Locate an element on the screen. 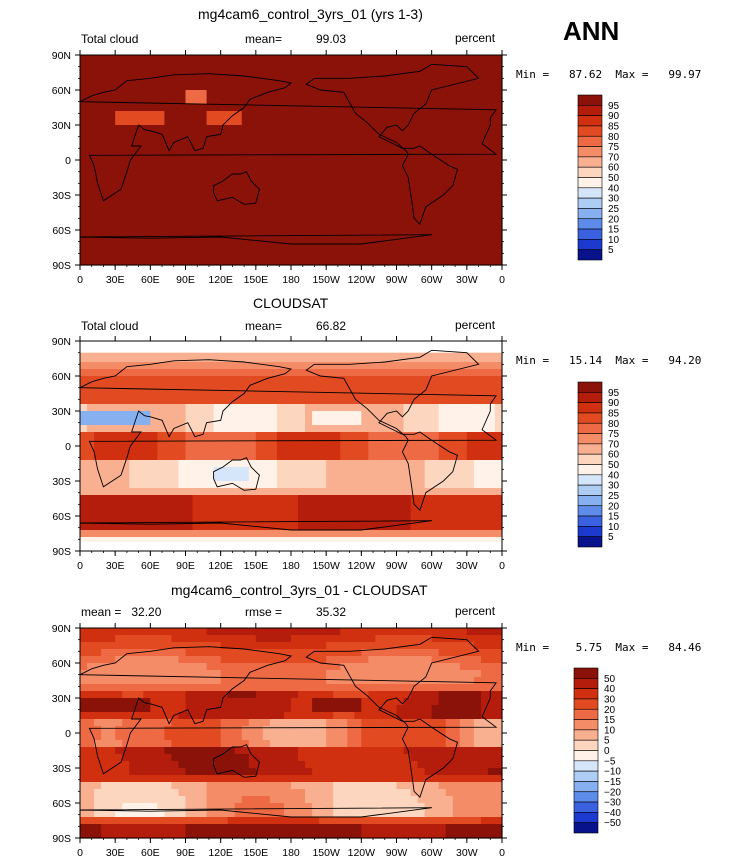  colorbar-label: 10 is located at coordinates (614, 240).